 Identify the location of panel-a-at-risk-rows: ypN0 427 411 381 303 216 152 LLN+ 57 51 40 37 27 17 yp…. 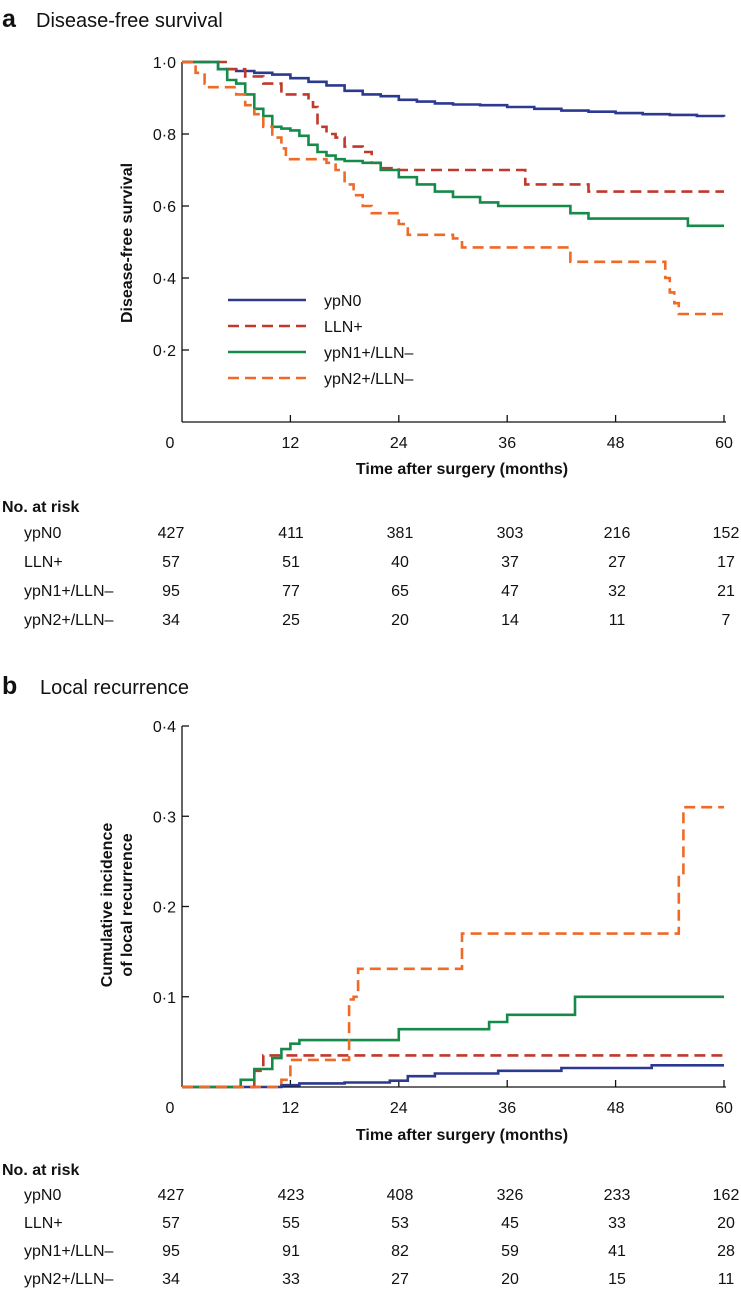
(381, 577).